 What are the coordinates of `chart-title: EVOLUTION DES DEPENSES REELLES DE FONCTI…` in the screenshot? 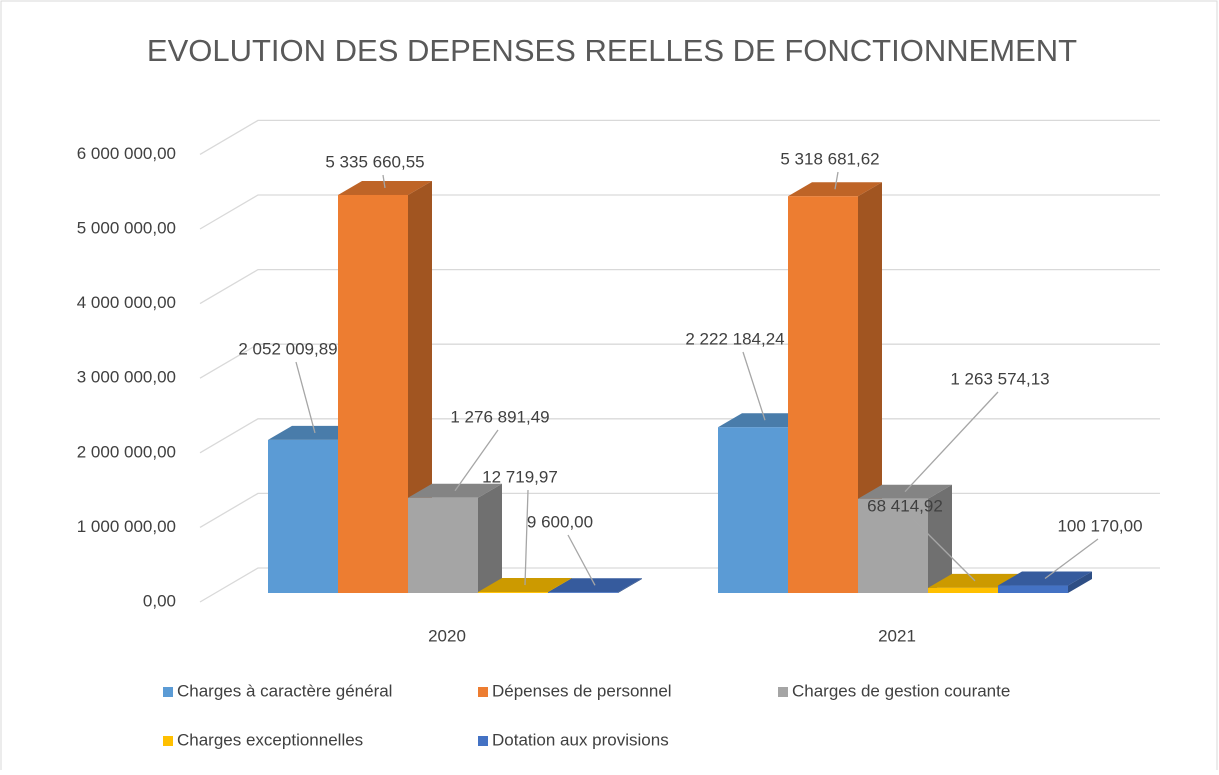 It's located at (612, 50).